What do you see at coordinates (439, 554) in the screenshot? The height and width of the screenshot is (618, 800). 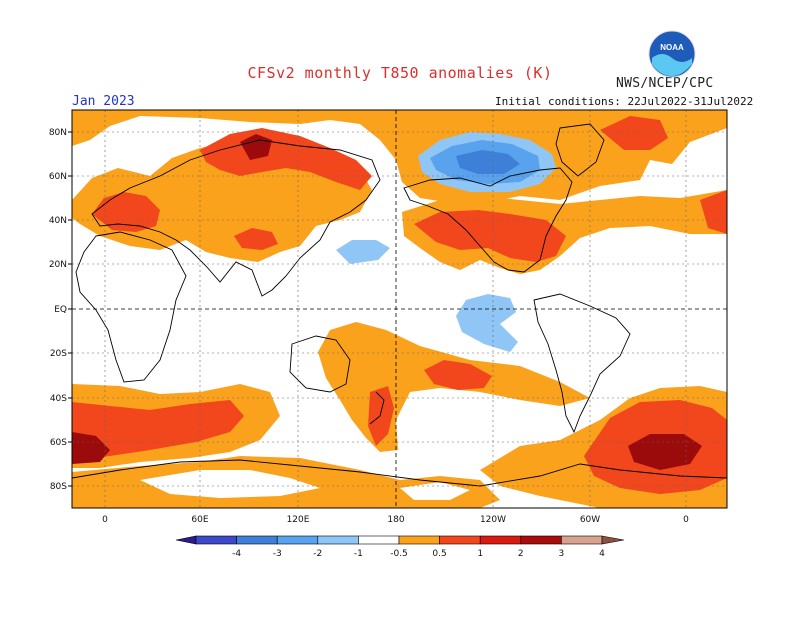 I see `colorbar-tick-label: 0.5` at bounding box center [439, 554].